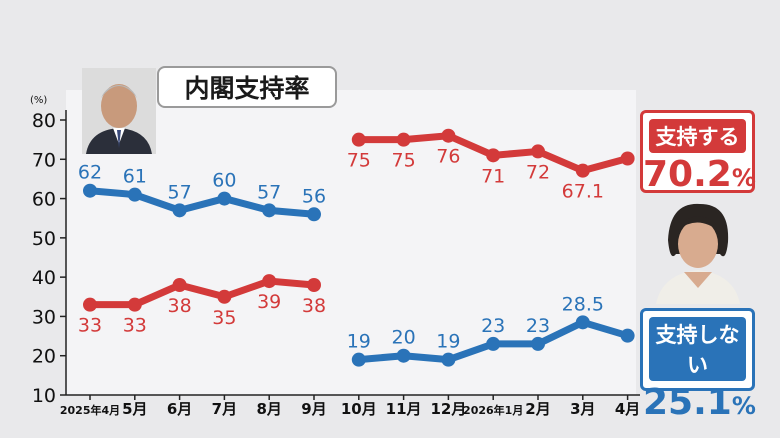 This screenshot has height=438, width=780. Describe the element at coordinates (583, 304) in the screenshot. I see `nonsupport-data-label: 28.5` at that location.